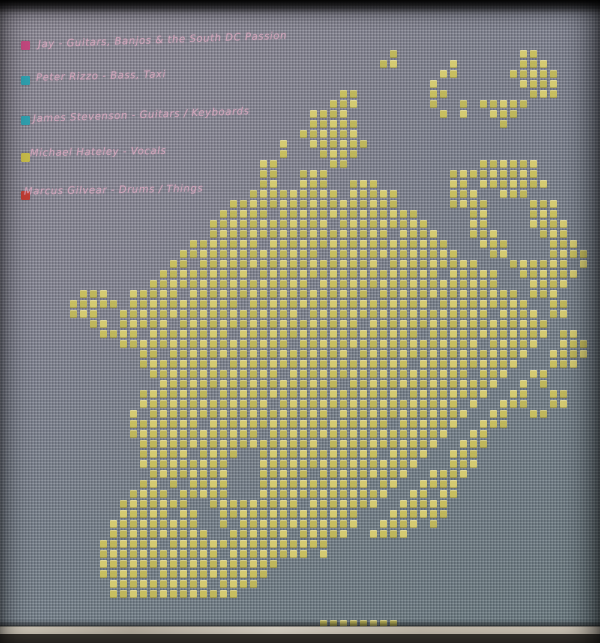 This screenshot has height=643, width=600. I want to click on photo-top-shadow, so click(300, 7).